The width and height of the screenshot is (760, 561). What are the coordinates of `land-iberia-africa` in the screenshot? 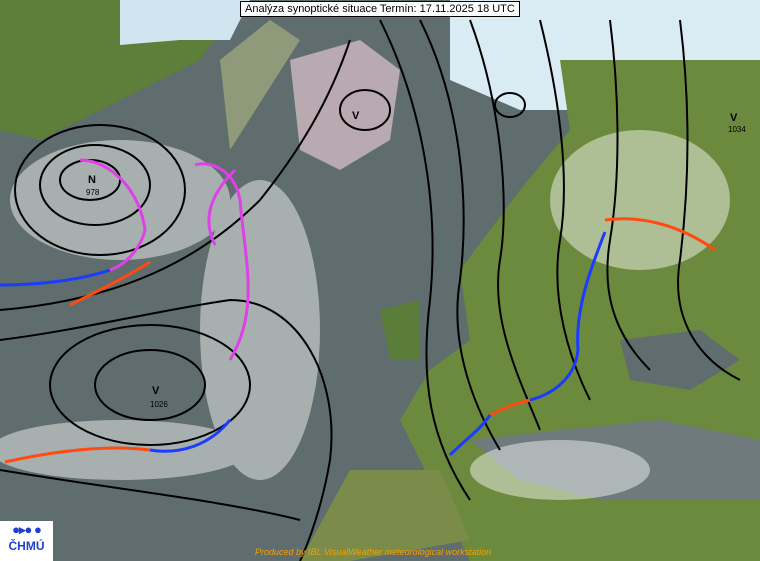 It's located at (385, 515).